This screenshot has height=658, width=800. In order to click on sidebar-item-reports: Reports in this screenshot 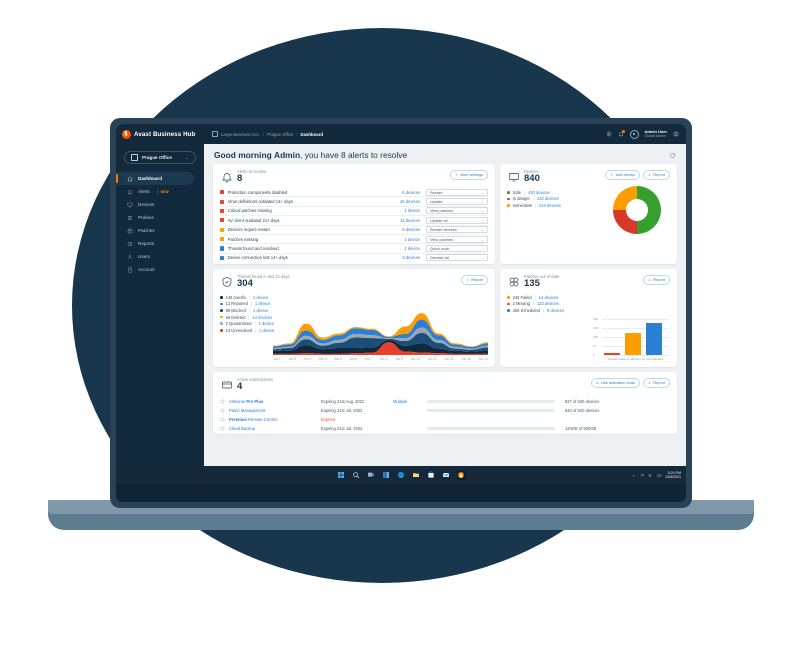, I will do `click(160, 243)`.